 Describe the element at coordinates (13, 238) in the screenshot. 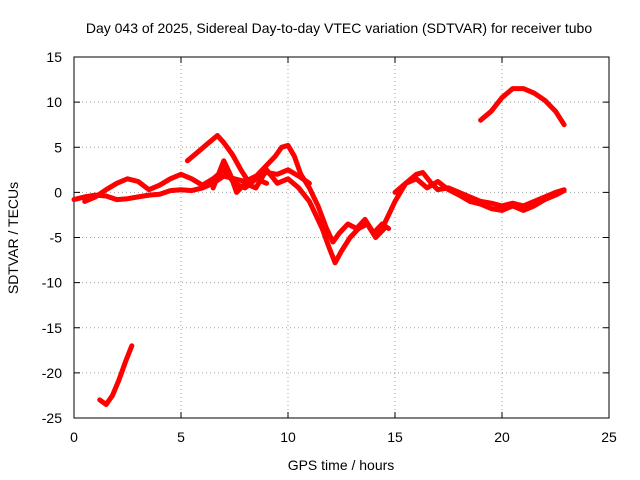

I see `y-axis-label: SDTVAR / TECUs` at that location.